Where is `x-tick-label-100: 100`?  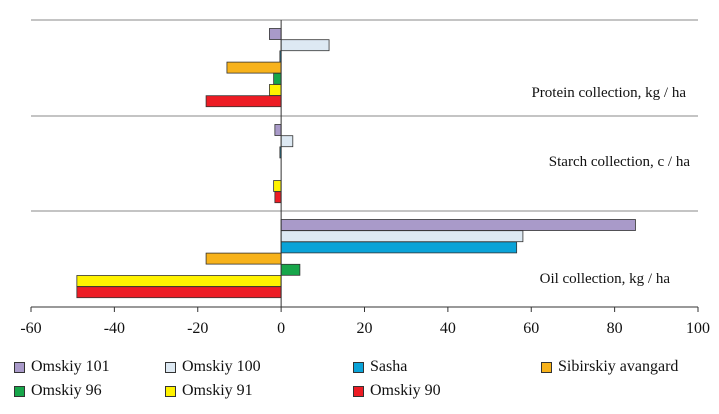
x-tick-label-100: 100 is located at coordinates (698, 328).